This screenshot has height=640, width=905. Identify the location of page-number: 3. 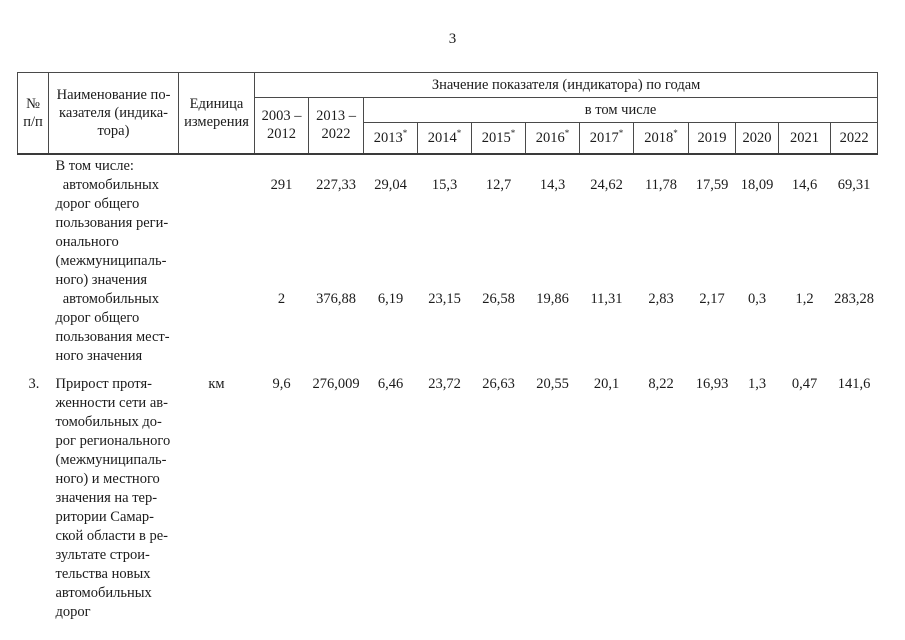
(452, 39).